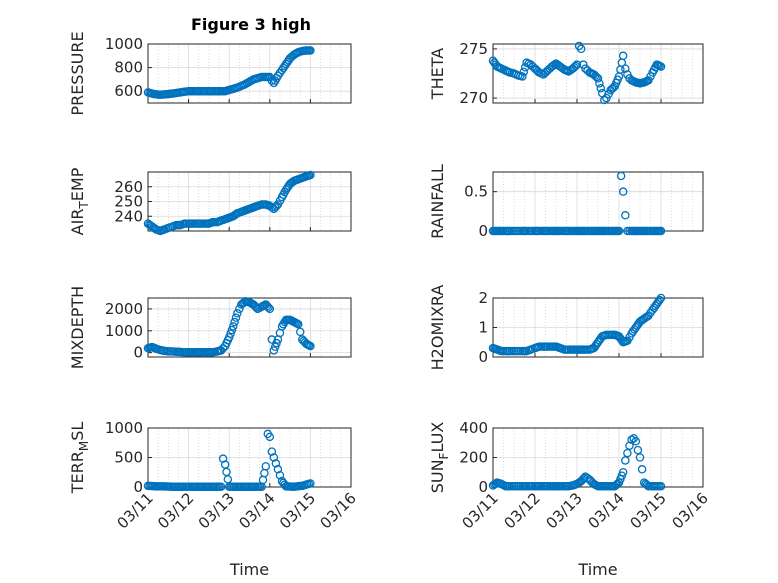  I want to click on y-tick-label: 2, so click(483, 298).